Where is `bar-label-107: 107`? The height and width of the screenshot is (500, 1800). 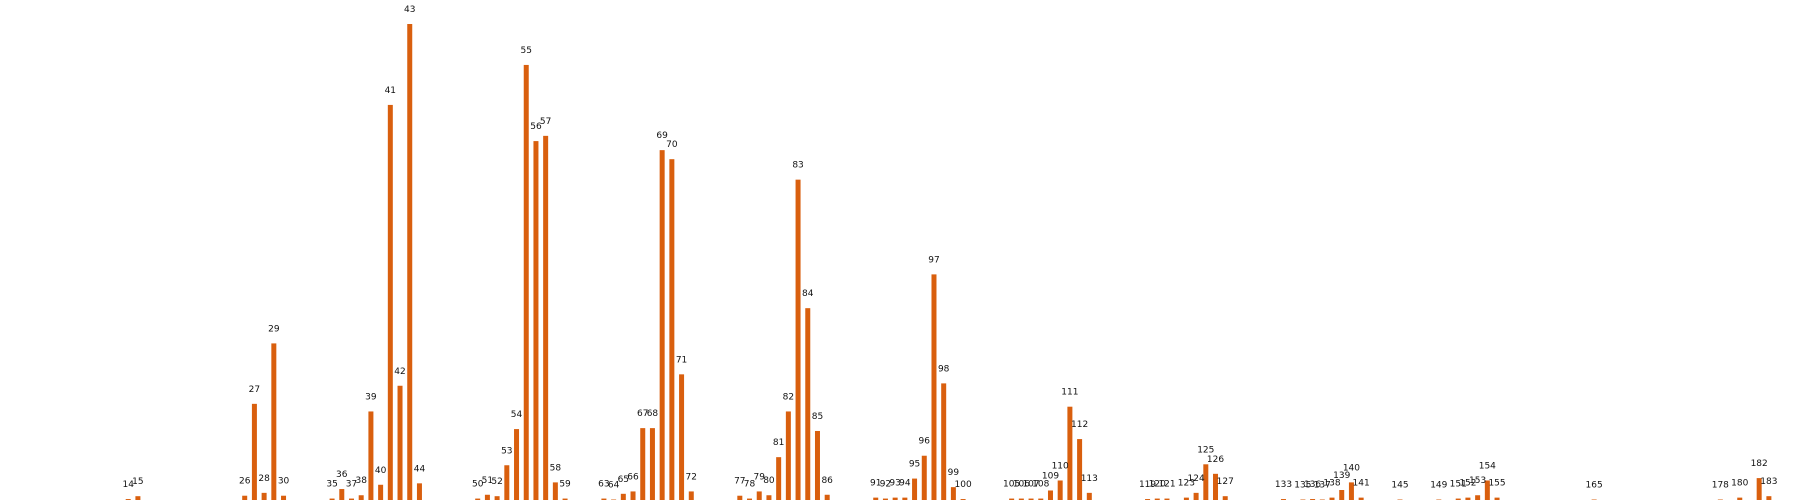 bar-label-107: 107 is located at coordinates (1030, 485).